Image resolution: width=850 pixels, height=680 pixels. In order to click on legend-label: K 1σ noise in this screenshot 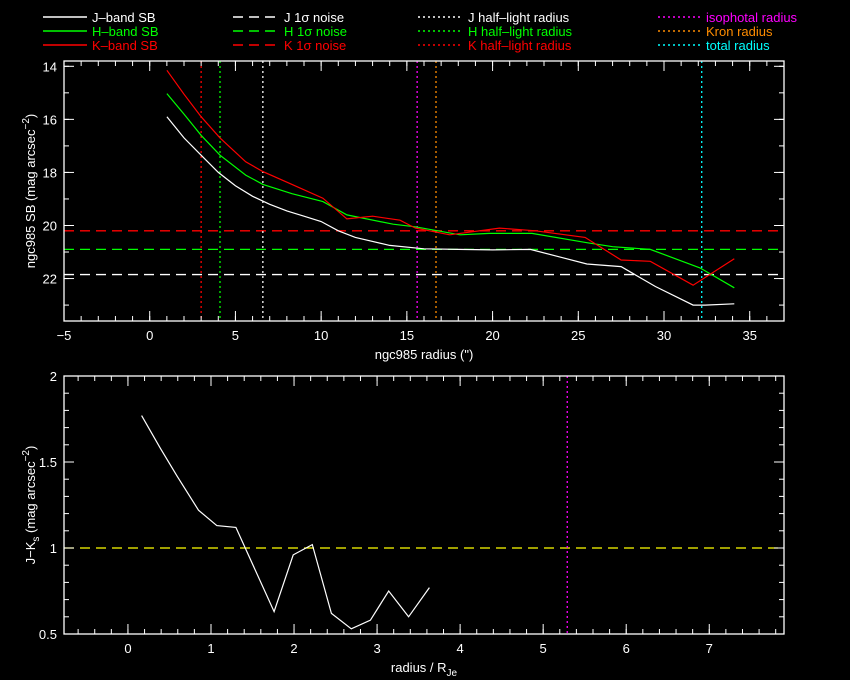, I will do `click(315, 45)`.